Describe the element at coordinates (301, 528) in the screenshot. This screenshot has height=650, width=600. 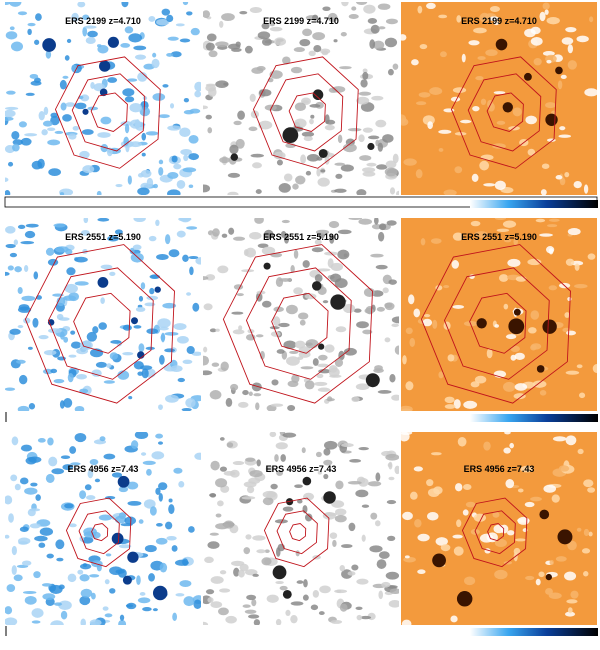
I see `image` at that location.